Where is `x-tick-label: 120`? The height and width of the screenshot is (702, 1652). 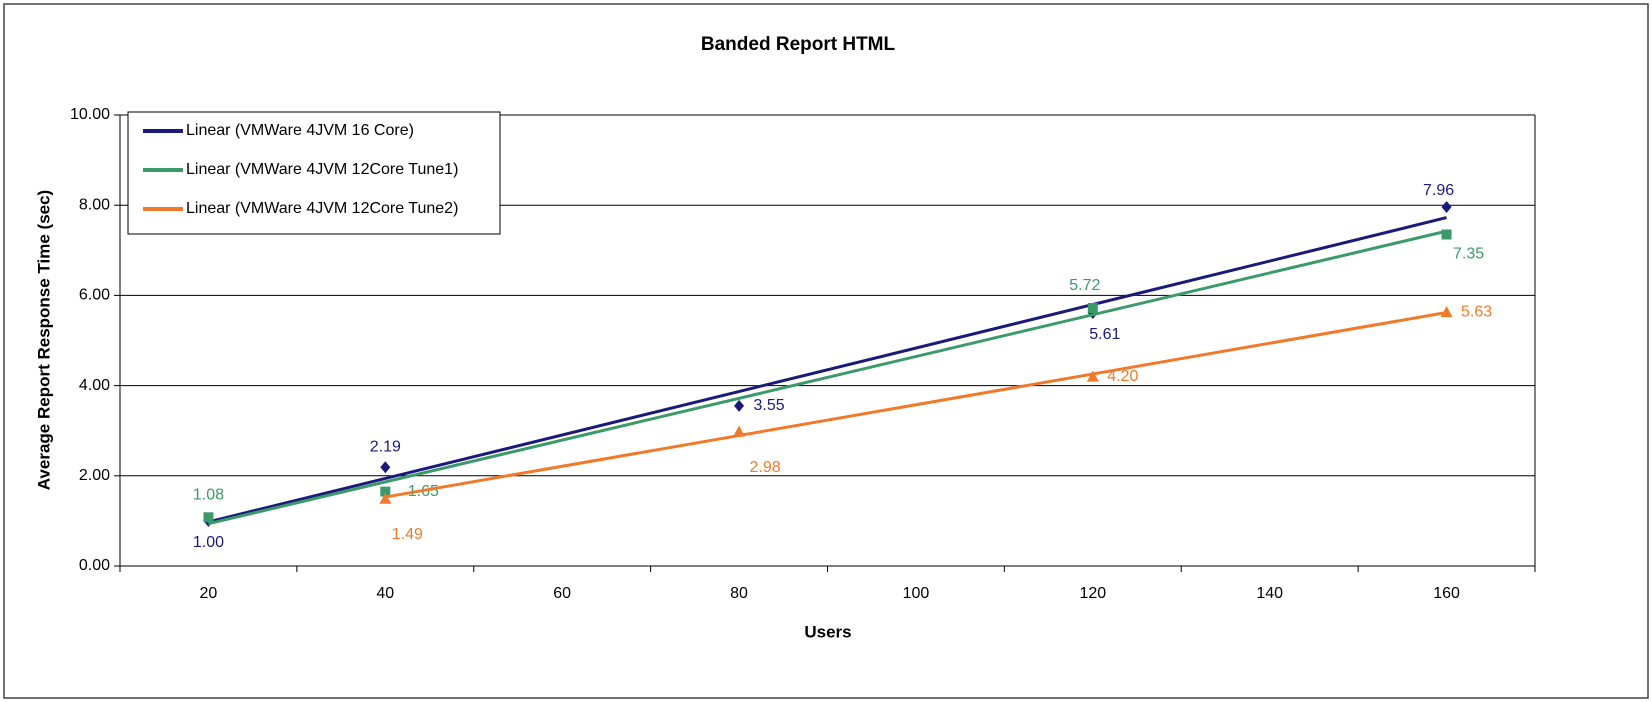
x-tick-label: 120 is located at coordinates (1092, 593).